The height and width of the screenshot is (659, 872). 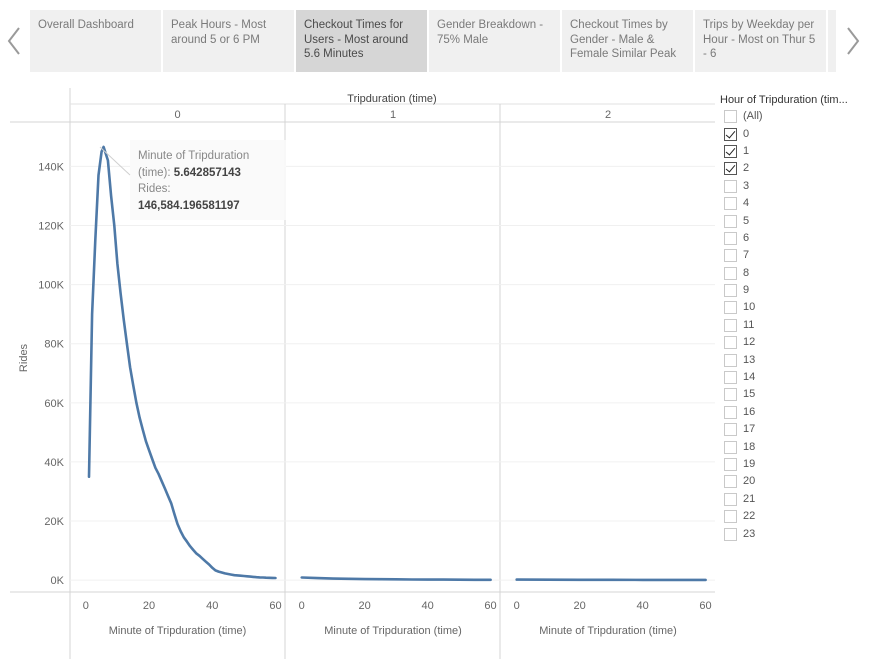 What do you see at coordinates (794, 116) in the screenshot?
I see `filter-item-all: (All)` at bounding box center [794, 116].